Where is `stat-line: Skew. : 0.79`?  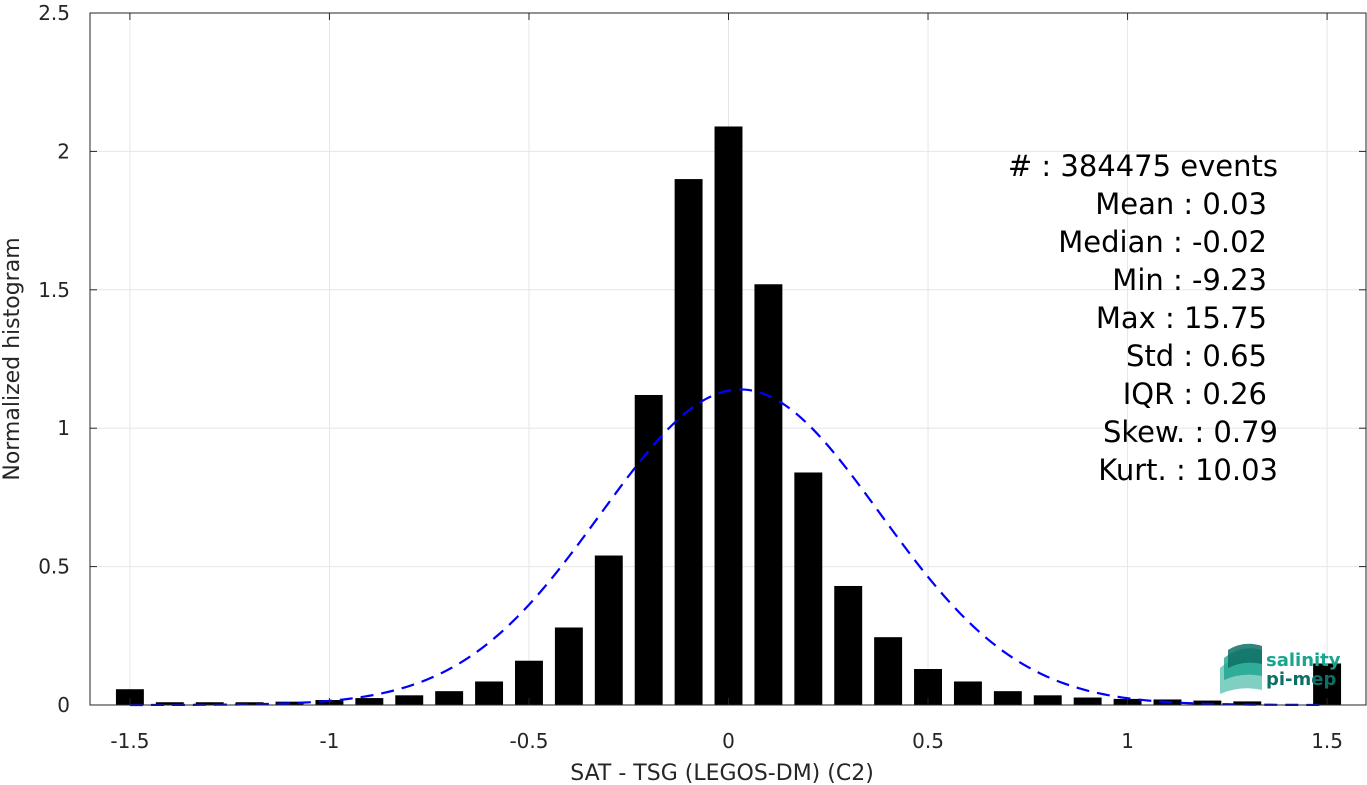 stat-line: Skew. : 0.79 is located at coordinates (1190, 432).